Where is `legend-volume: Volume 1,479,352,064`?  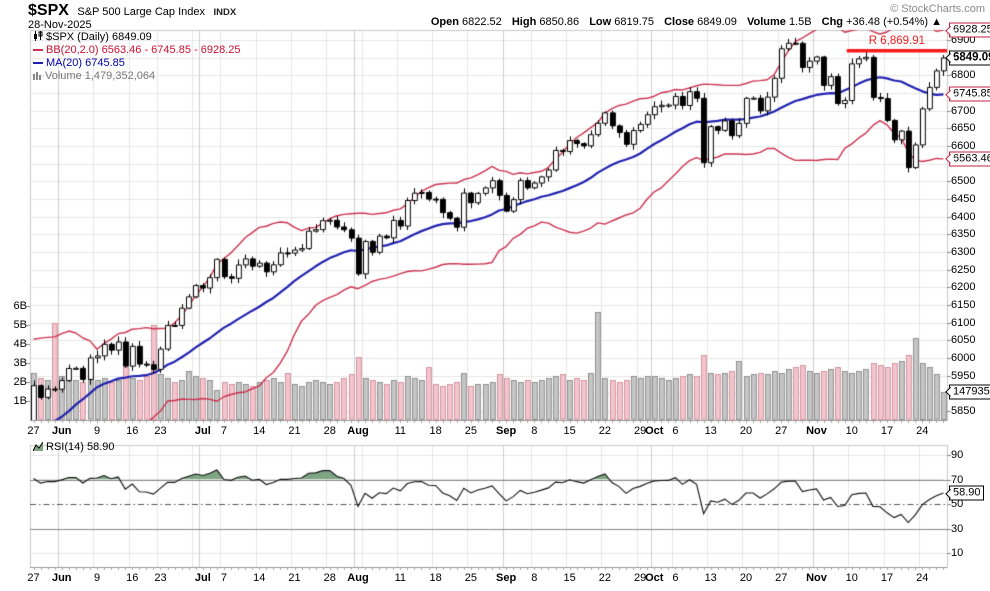
legend-volume: Volume 1,479,352,064 is located at coordinates (94, 76).